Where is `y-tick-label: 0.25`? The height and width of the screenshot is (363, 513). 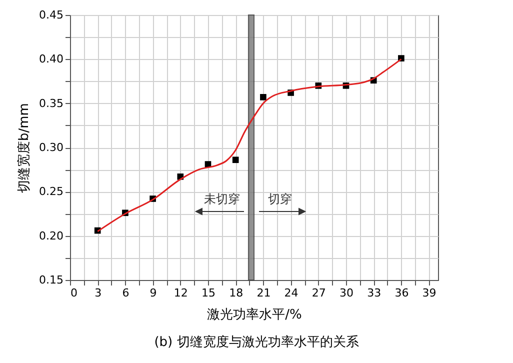
y-tick-label: 0.25 is located at coordinates (51, 191).